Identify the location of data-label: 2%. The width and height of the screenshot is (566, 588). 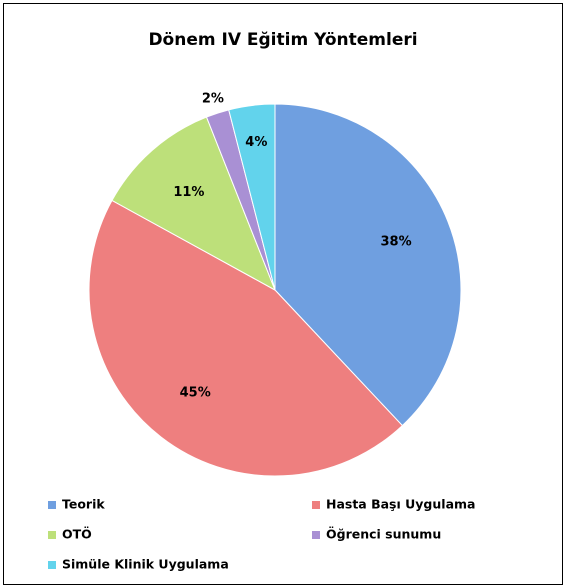
(213, 98).